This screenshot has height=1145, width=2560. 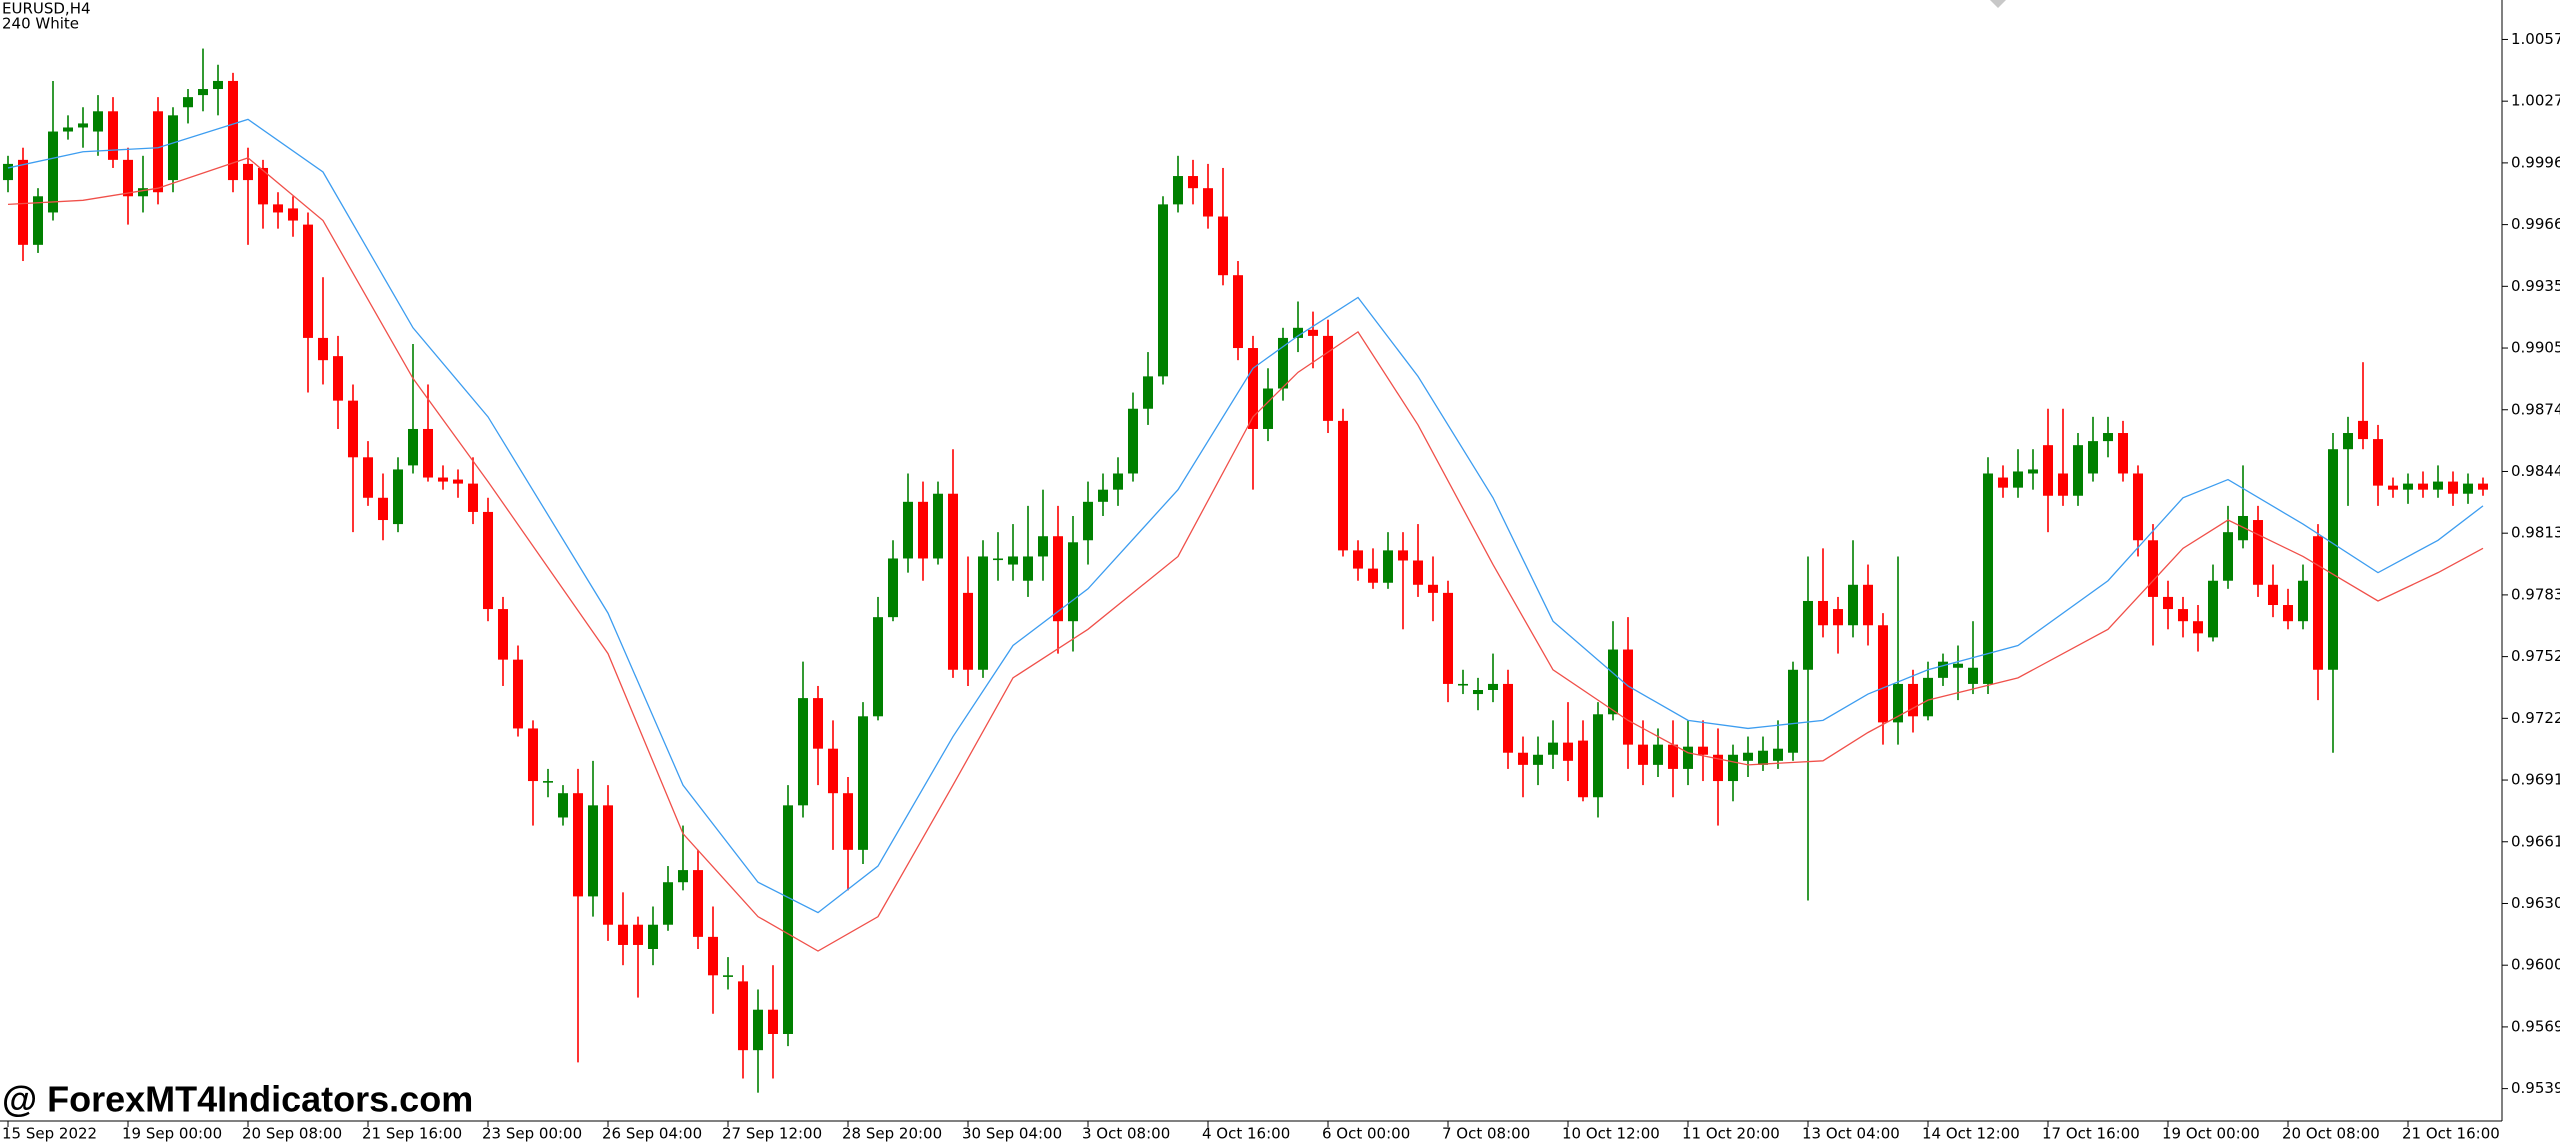 I want to click on x-tick-label: 3 Oct 08:00, so click(x=1126, y=1134).